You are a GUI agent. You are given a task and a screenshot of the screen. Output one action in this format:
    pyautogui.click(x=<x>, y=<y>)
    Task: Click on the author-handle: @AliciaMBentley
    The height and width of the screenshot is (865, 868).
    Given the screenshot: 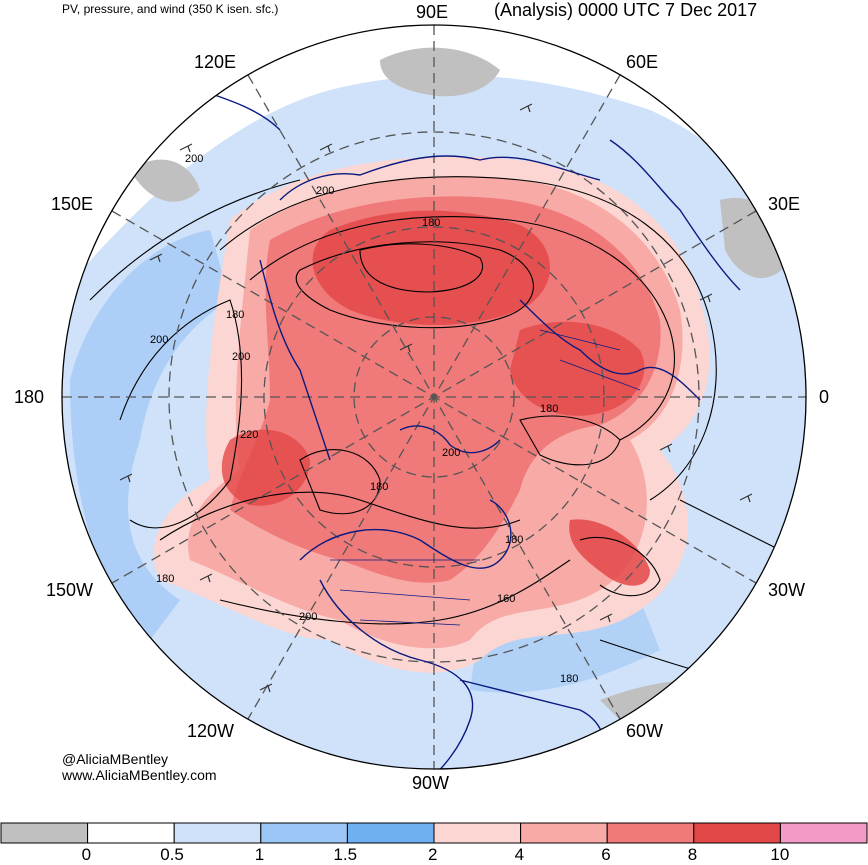 What is the action you would take?
    pyautogui.click(x=115, y=759)
    